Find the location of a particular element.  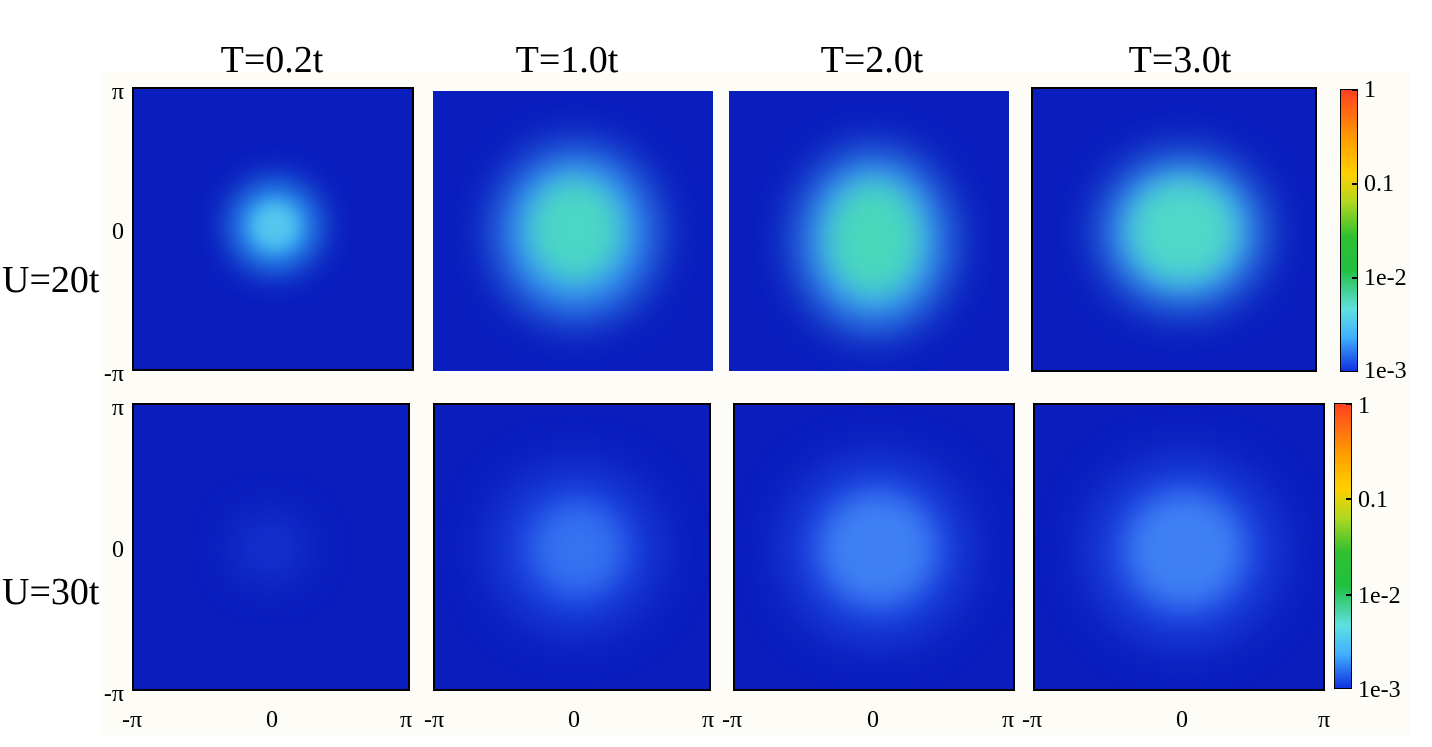

x-tick-p2-minus-pi: -π is located at coordinates (434, 720).